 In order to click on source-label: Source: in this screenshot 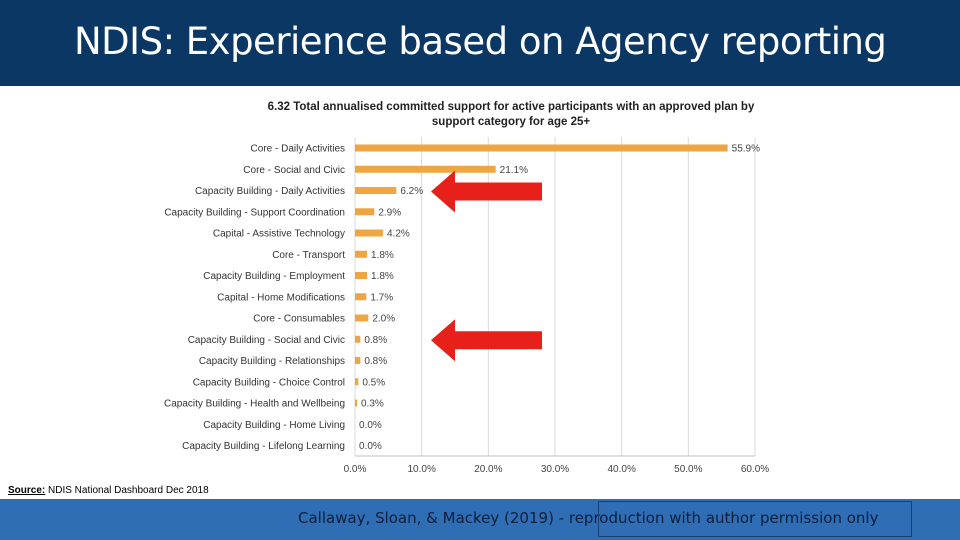, I will do `click(27, 490)`.